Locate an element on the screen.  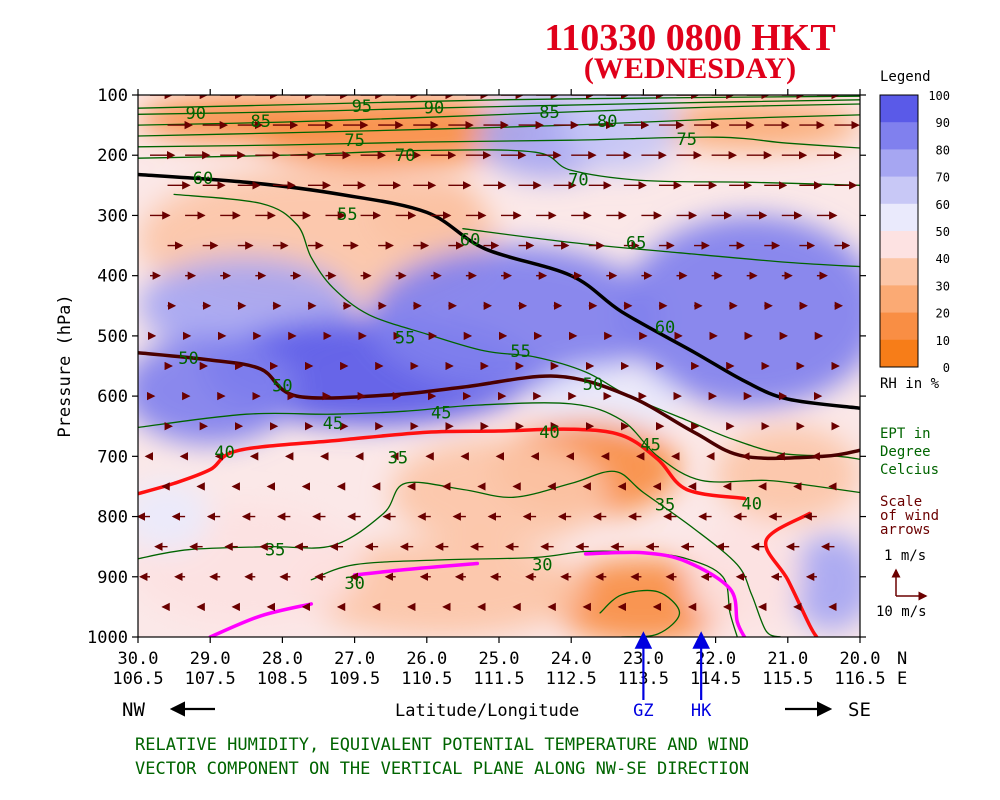
legend-level-label: 100 is located at coordinates (939, 96).